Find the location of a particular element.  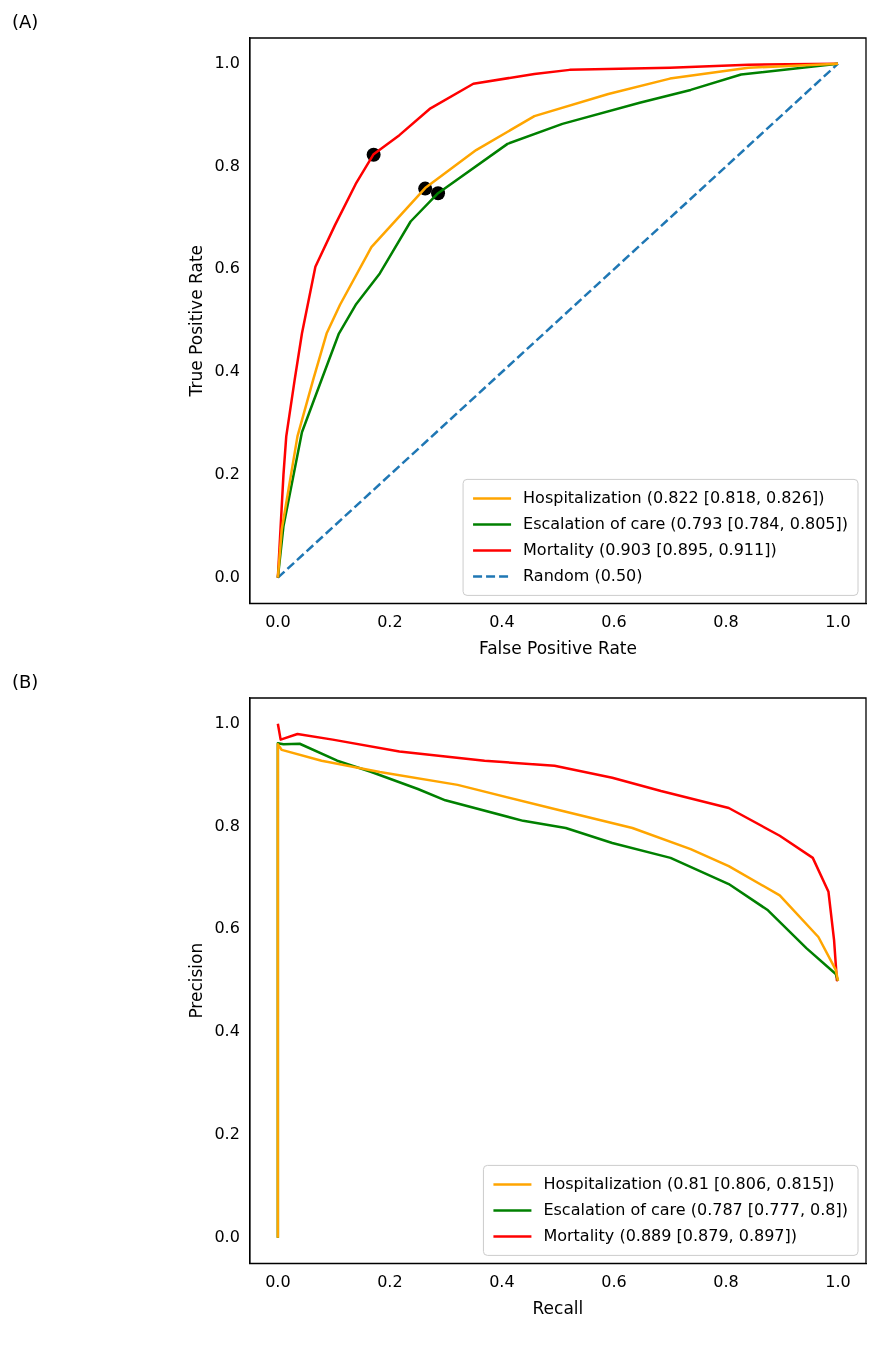

y-axis-title: True Positive Rate is located at coordinates (195, 321).